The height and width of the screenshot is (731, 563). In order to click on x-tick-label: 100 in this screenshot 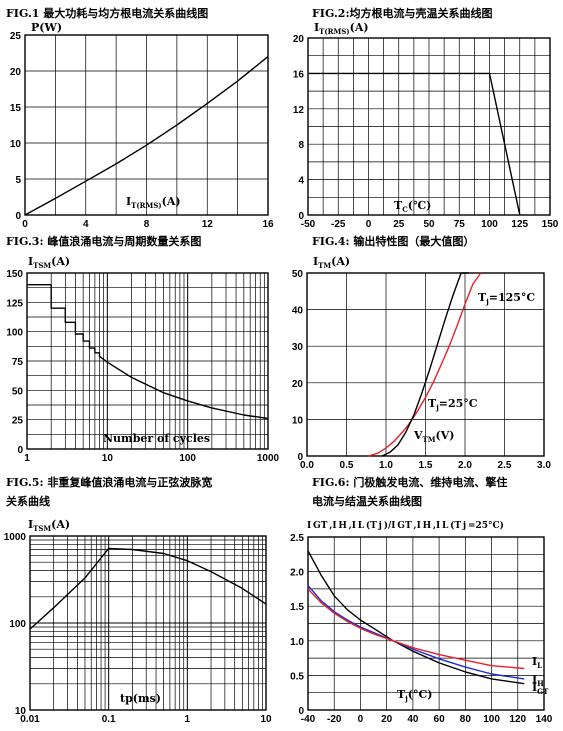, I will do `click(489, 224)`.